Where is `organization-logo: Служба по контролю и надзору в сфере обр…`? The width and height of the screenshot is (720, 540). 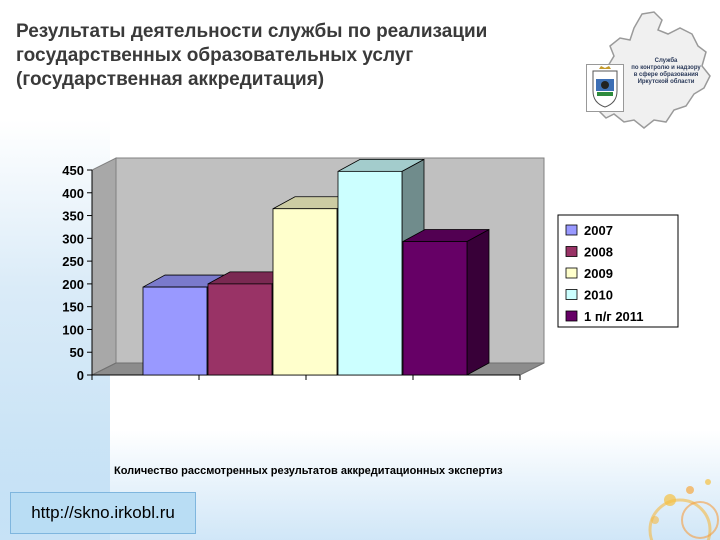
organization-logo: Служба по контролю и надзору в сфере обр… is located at coordinates (649, 70).